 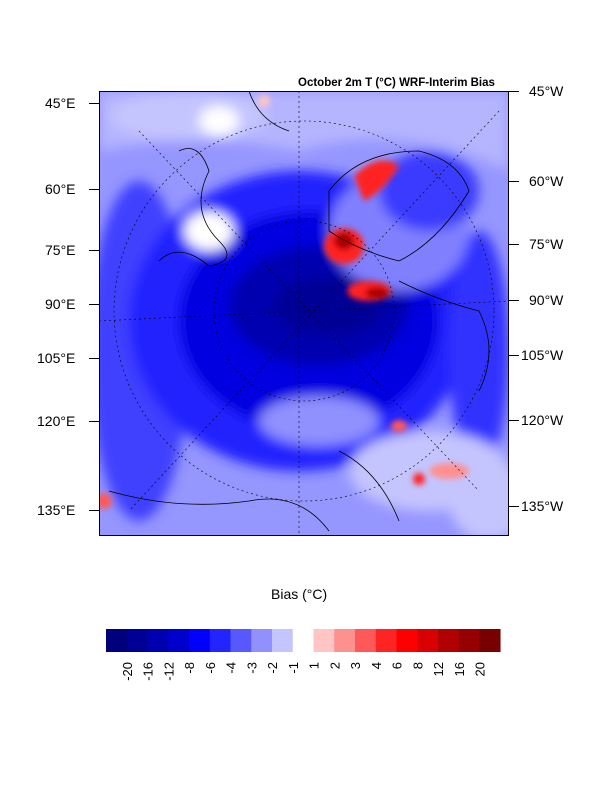 What do you see at coordinates (438, 669) in the screenshot?
I see `colorbar-tick-label: 12` at bounding box center [438, 669].